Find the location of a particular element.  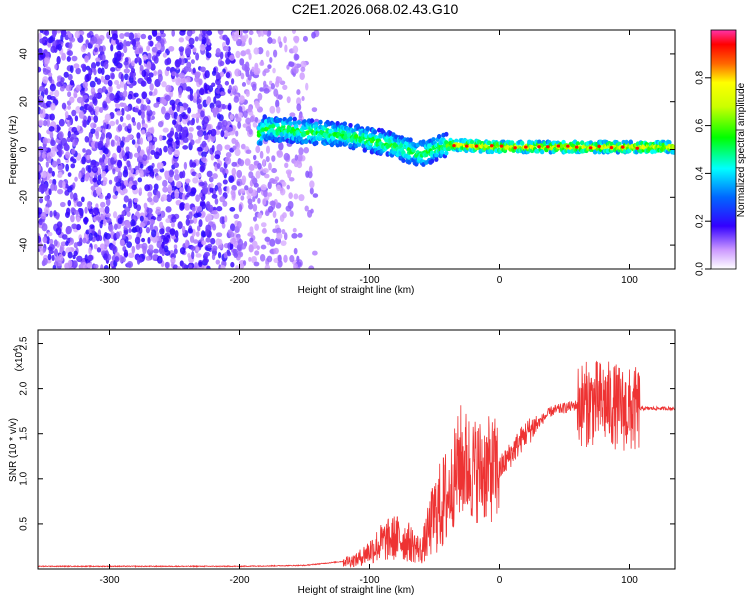

bottom-x-tick-label: 0 is located at coordinates (500, 580).